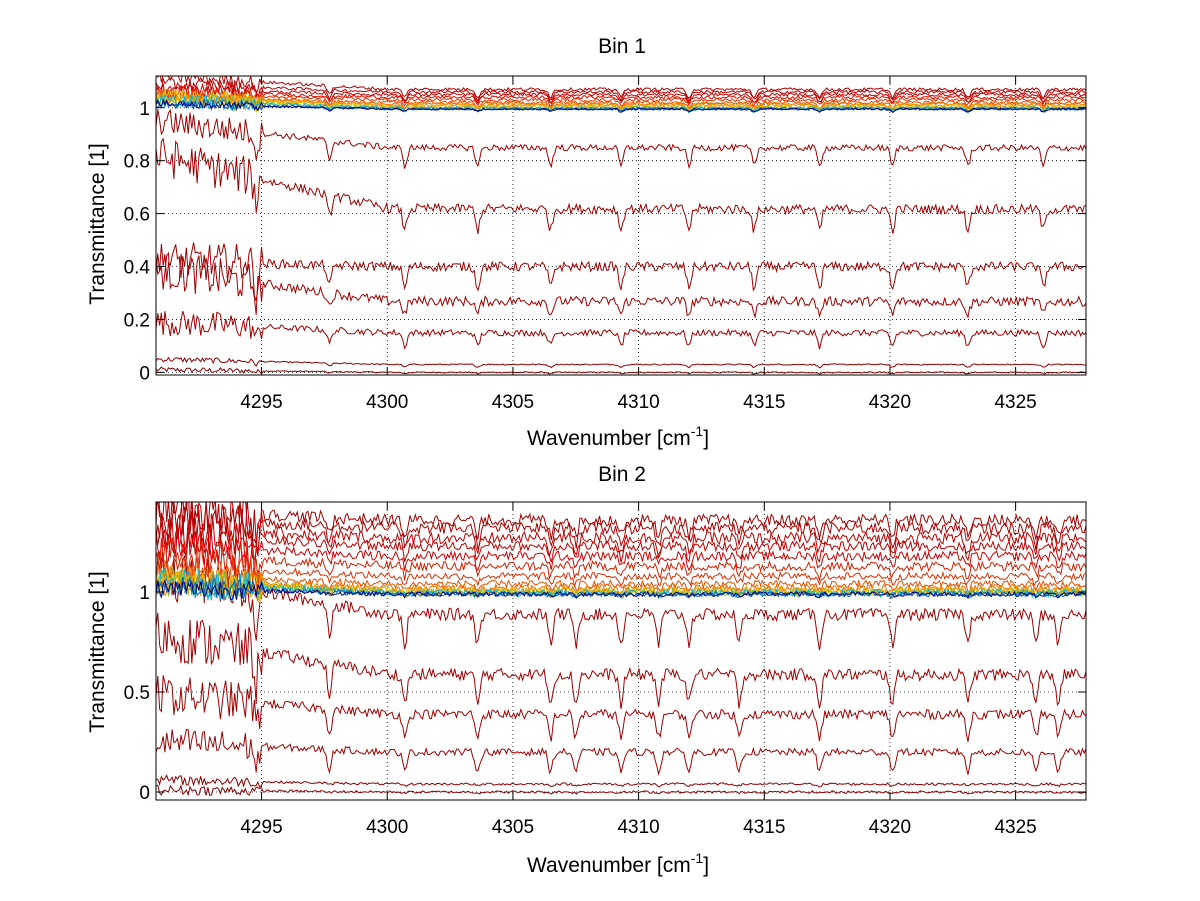  Describe the element at coordinates (137, 162) in the screenshot. I see `y-tick-label: 0.8` at that location.